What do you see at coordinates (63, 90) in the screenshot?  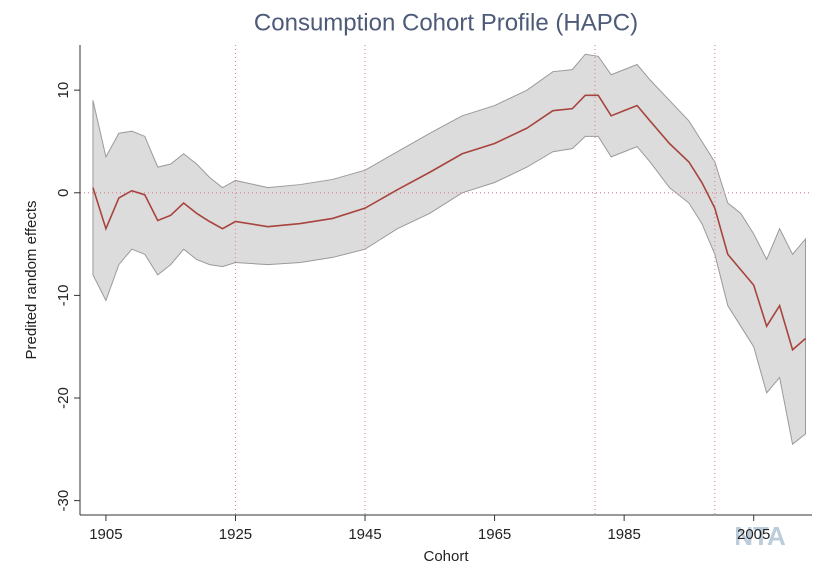 I see `y-tick-label: 10` at bounding box center [63, 90].